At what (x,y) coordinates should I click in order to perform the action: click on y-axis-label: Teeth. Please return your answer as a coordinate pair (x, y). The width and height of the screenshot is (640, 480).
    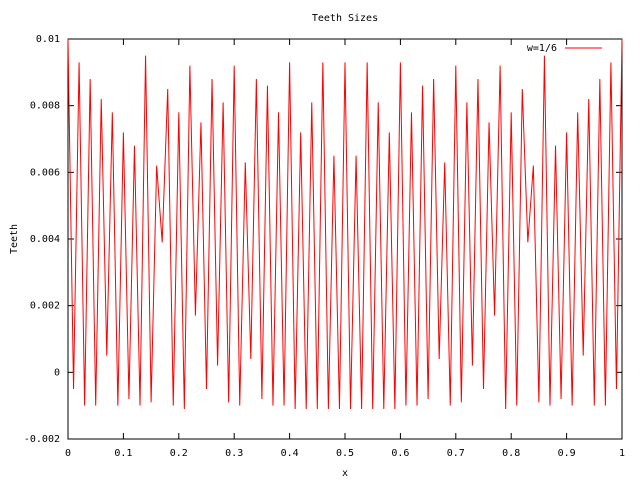
    Looking at the image, I should click on (14, 239).